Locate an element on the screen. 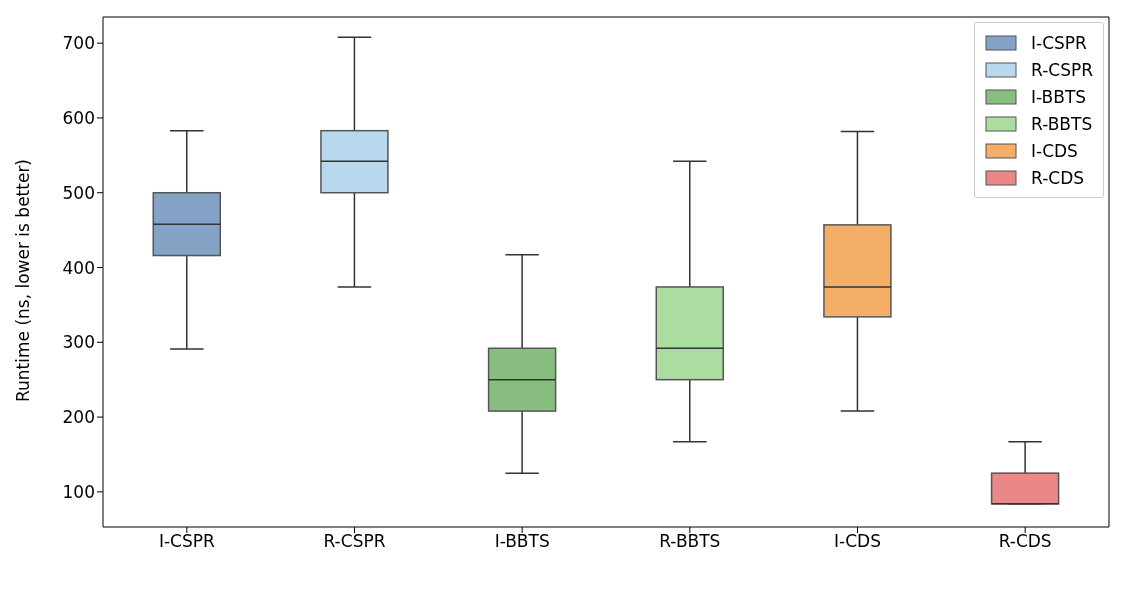 The image size is (1128, 590). x-tick-label: R-CSPR is located at coordinates (354, 541).